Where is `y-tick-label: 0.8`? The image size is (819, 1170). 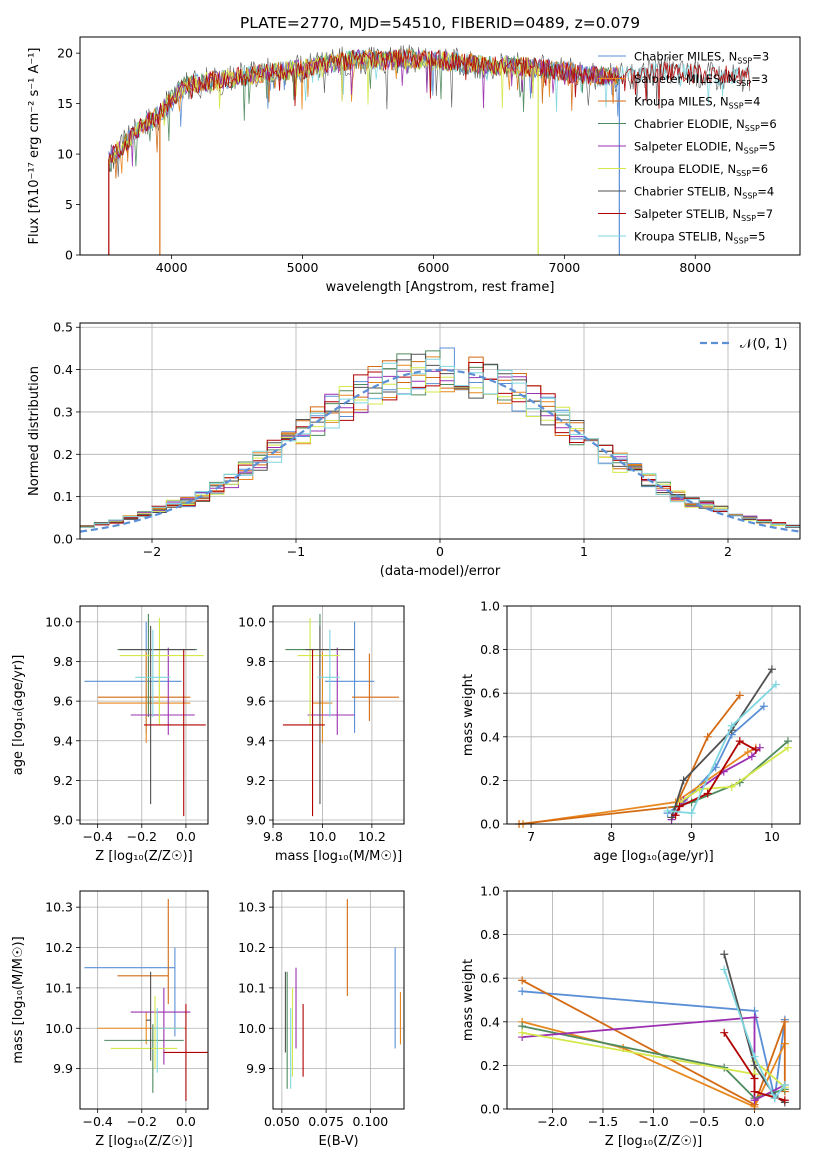 y-tick-label: 0.8 is located at coordinates (490, 649).